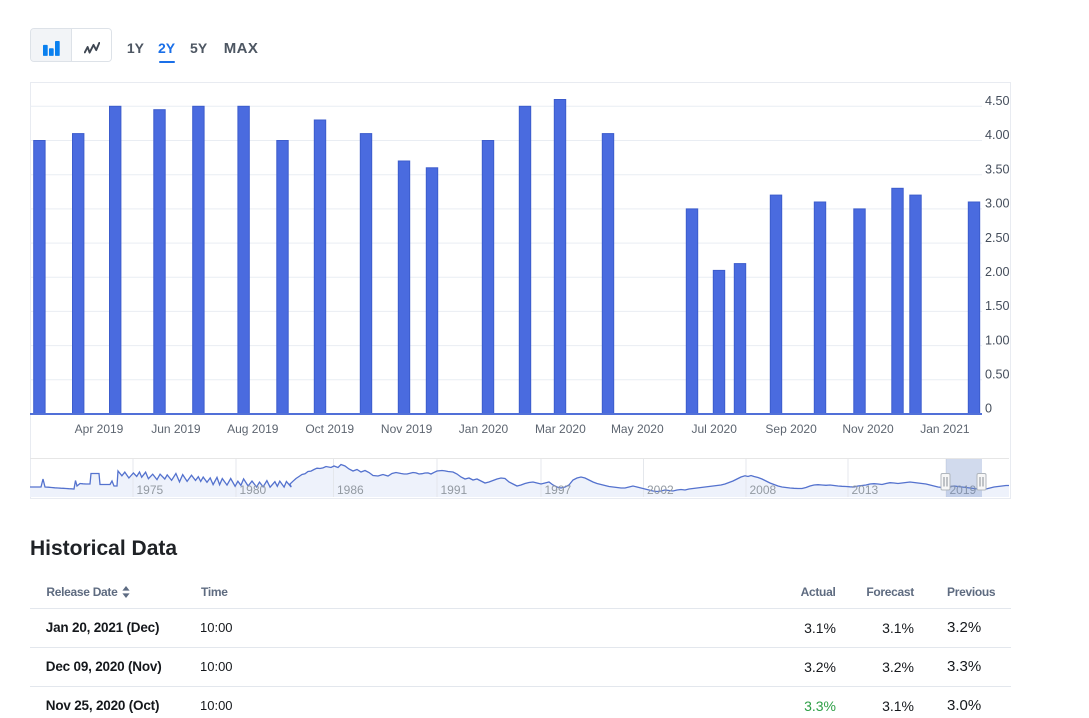 The width and height of the screenshot is (1089, 718). What do you see at coordinates (484, 429) in the screenshot?
I see `svg-text: Jan 2020` at bounding box center [484, 429].